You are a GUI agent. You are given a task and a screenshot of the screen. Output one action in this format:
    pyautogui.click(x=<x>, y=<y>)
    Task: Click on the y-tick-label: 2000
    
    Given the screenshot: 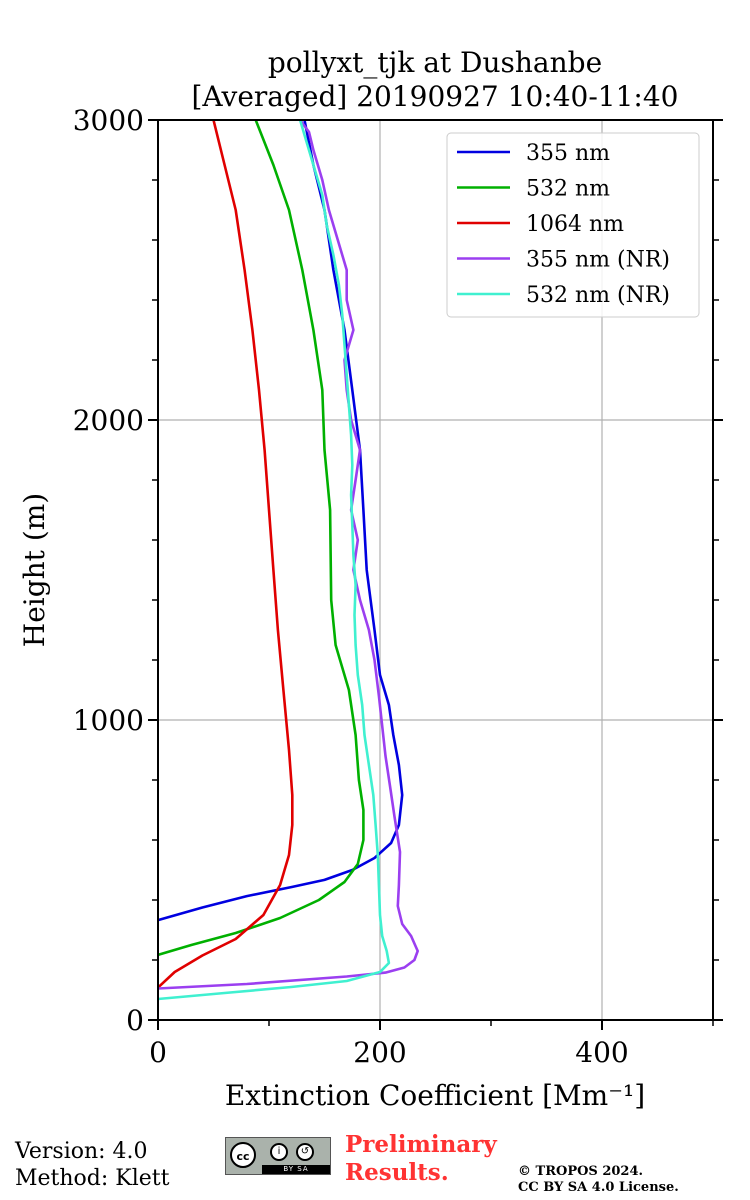 What is the action you would take?
    pyautogui.click(x=108, y=420)
    